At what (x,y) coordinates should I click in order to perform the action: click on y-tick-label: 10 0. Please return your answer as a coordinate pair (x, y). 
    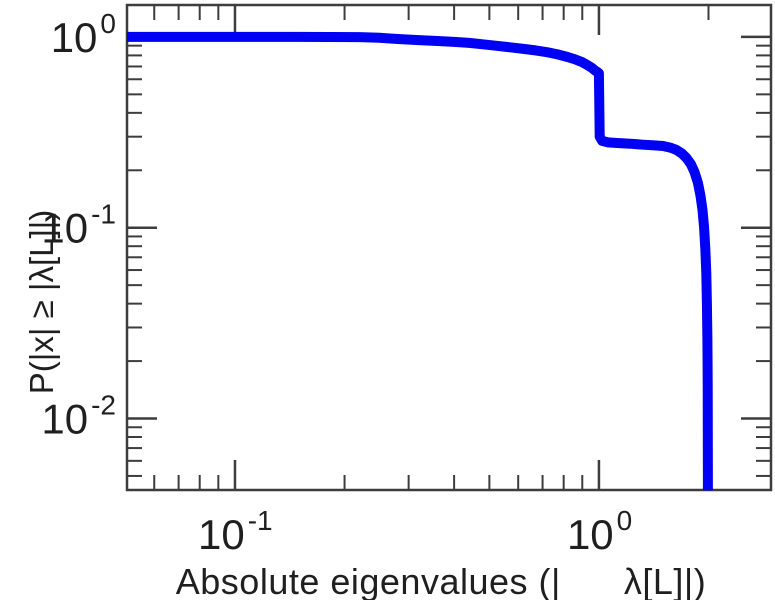
    Looking at the image, I should click on (83, 34).